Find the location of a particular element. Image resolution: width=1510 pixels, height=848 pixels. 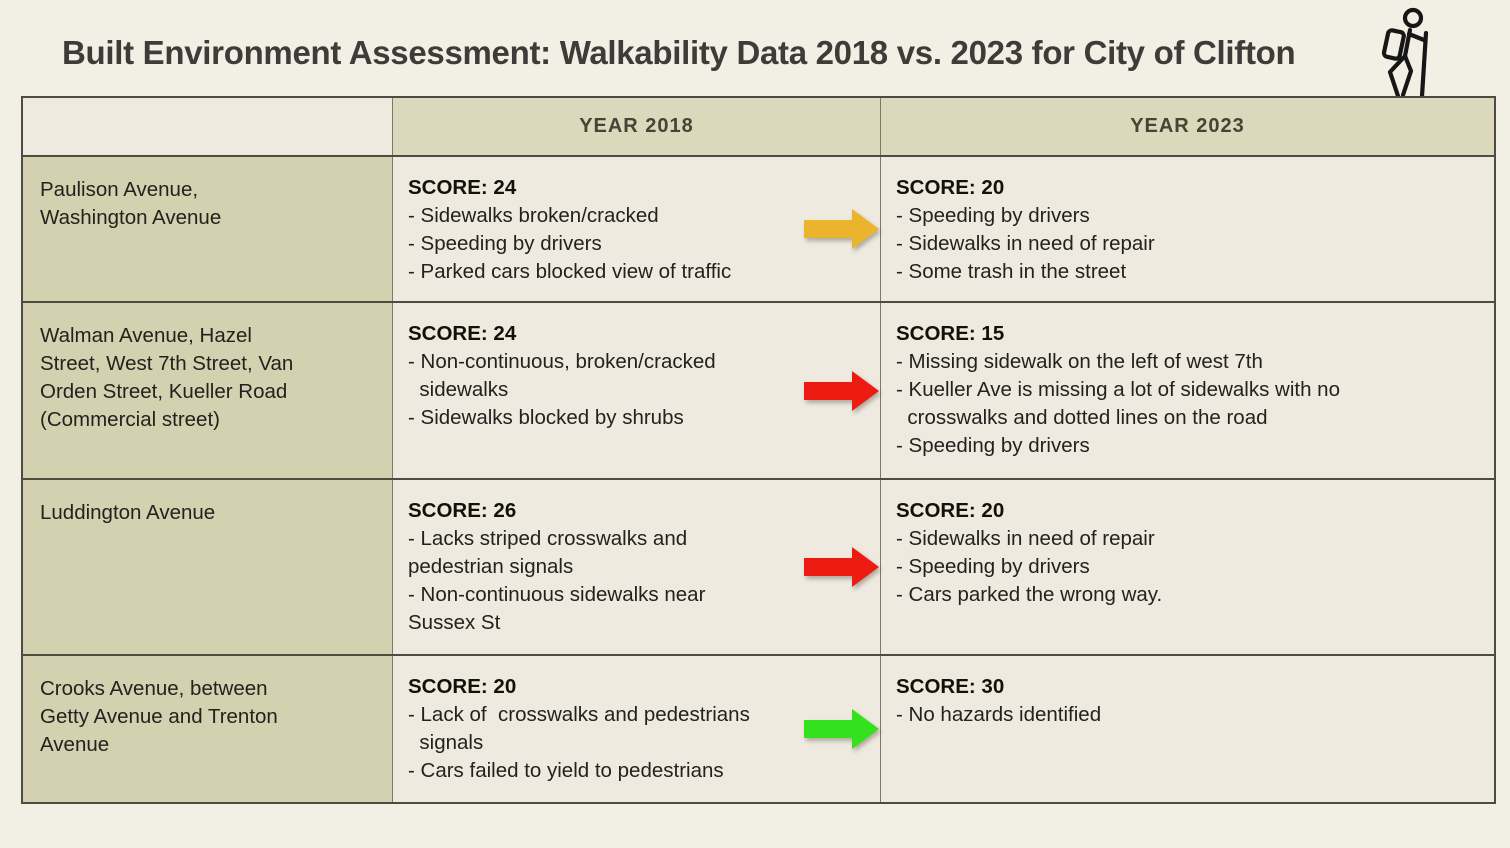

year-2023-cell: SCORE: 30 - No hazards identified is located at coordinates (1187, 729).